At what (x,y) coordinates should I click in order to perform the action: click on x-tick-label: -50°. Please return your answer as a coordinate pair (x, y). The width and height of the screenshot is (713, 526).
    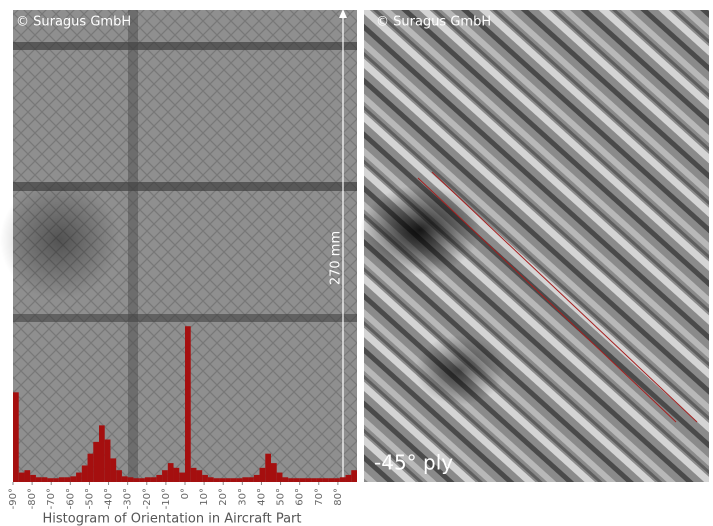
    Looking at the image, I should click on (89, 498).